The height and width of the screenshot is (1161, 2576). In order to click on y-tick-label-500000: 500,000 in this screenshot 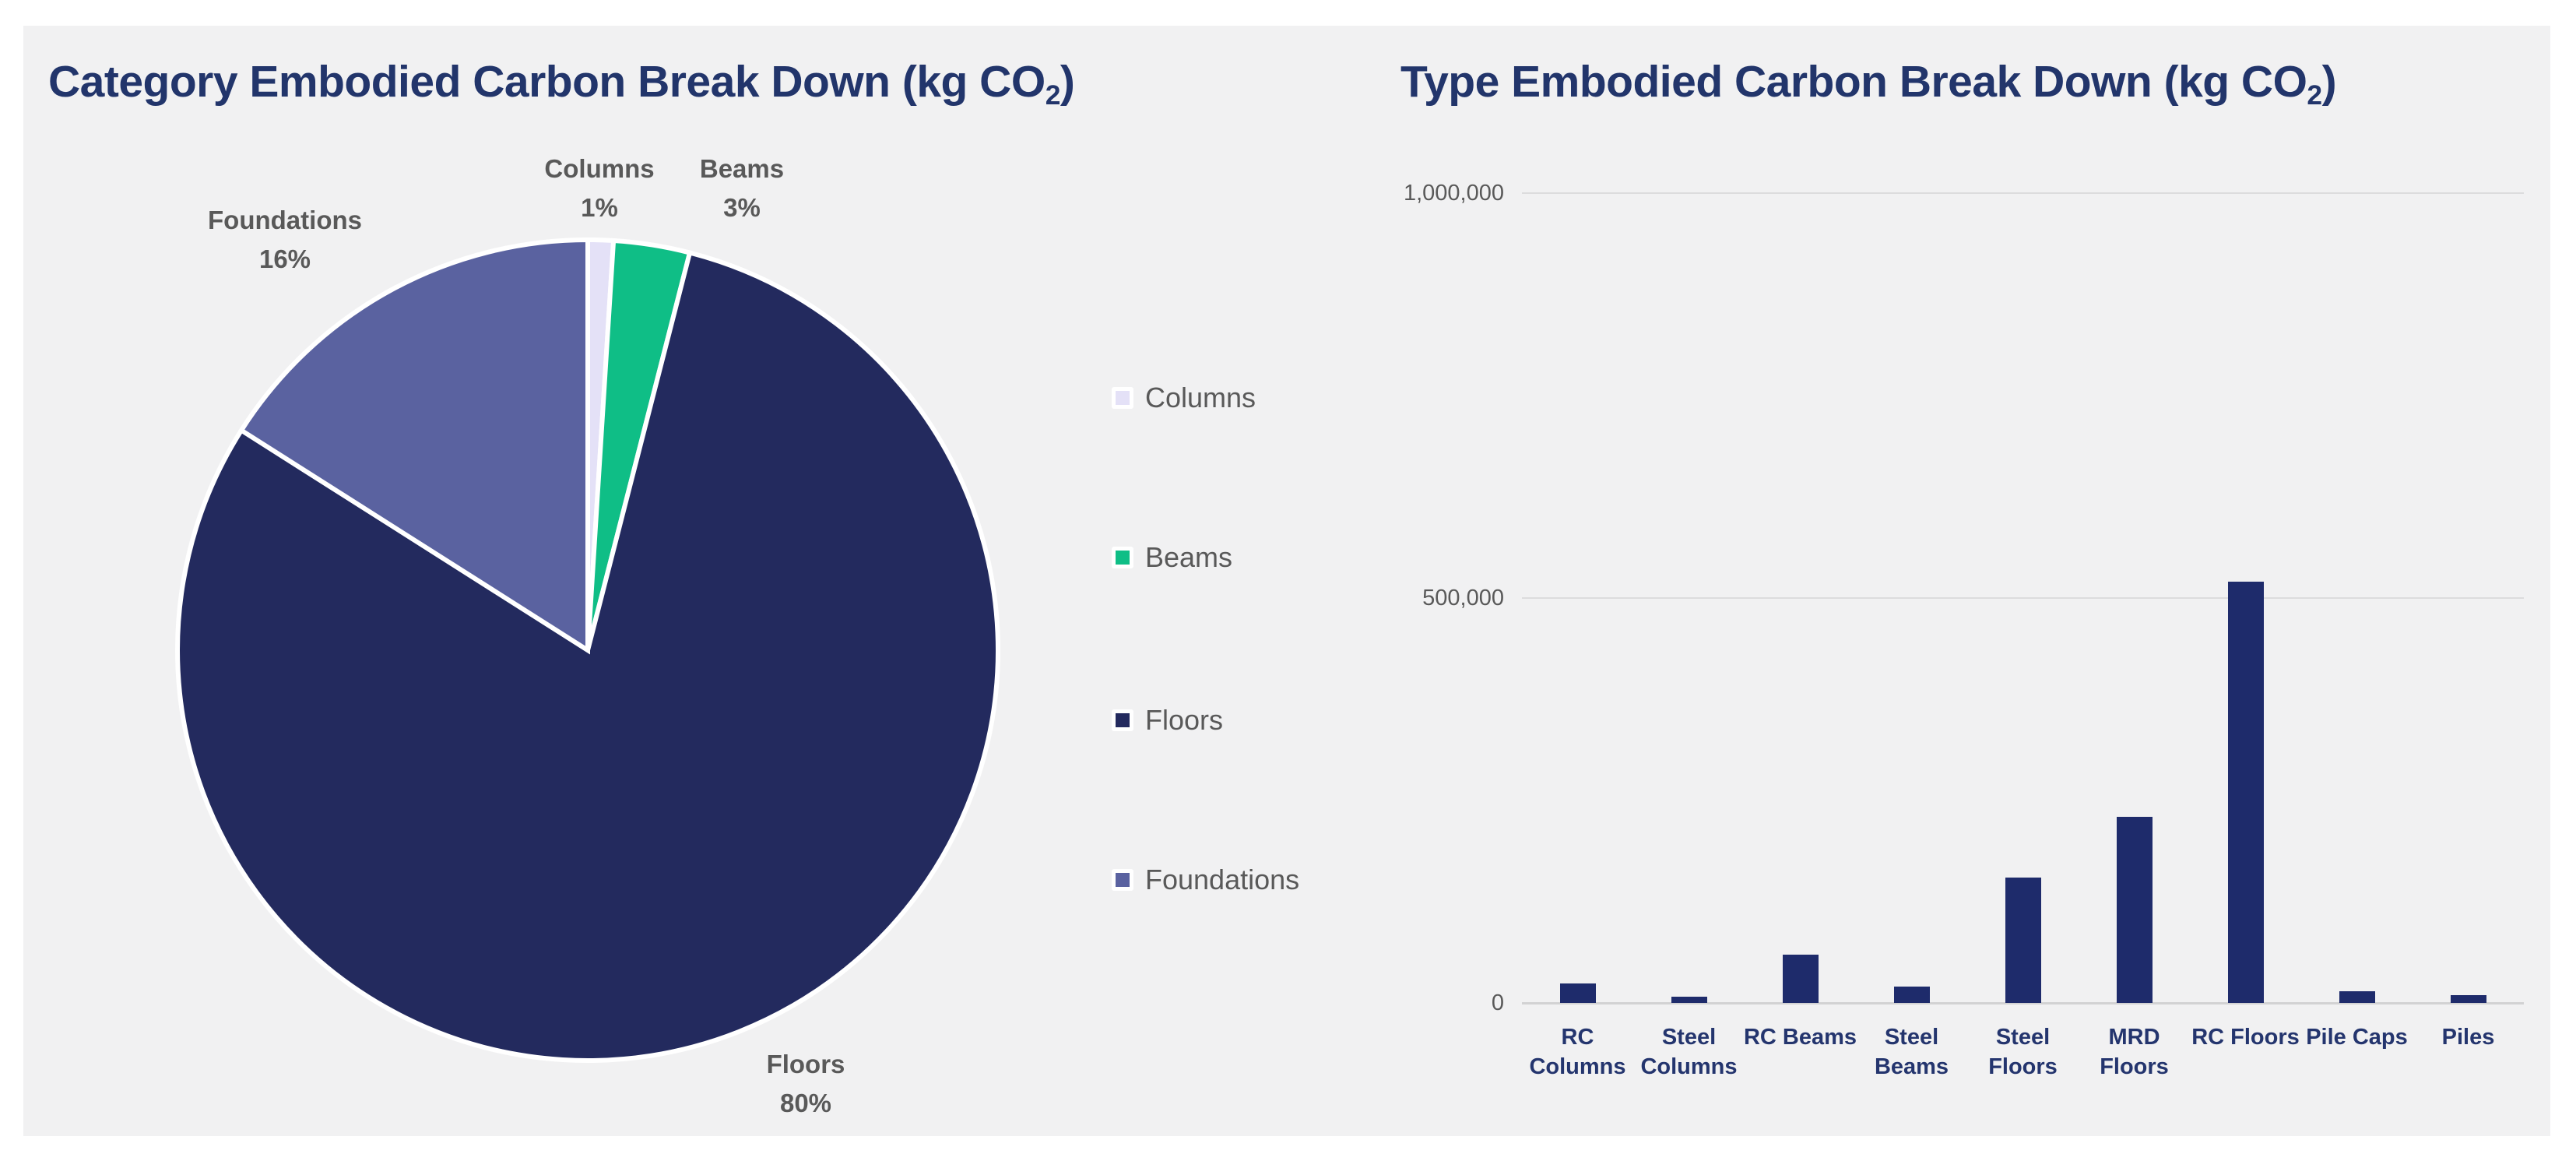, I will do `click(1463, 598)`.